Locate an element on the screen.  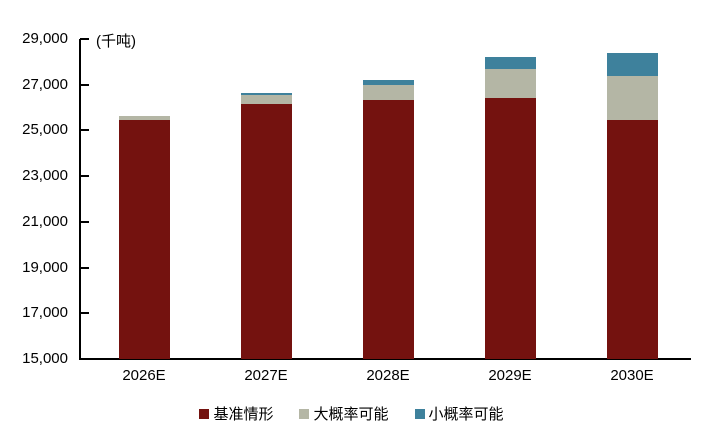
x-tick-label: 2028E is located at coordinates (388, 375).